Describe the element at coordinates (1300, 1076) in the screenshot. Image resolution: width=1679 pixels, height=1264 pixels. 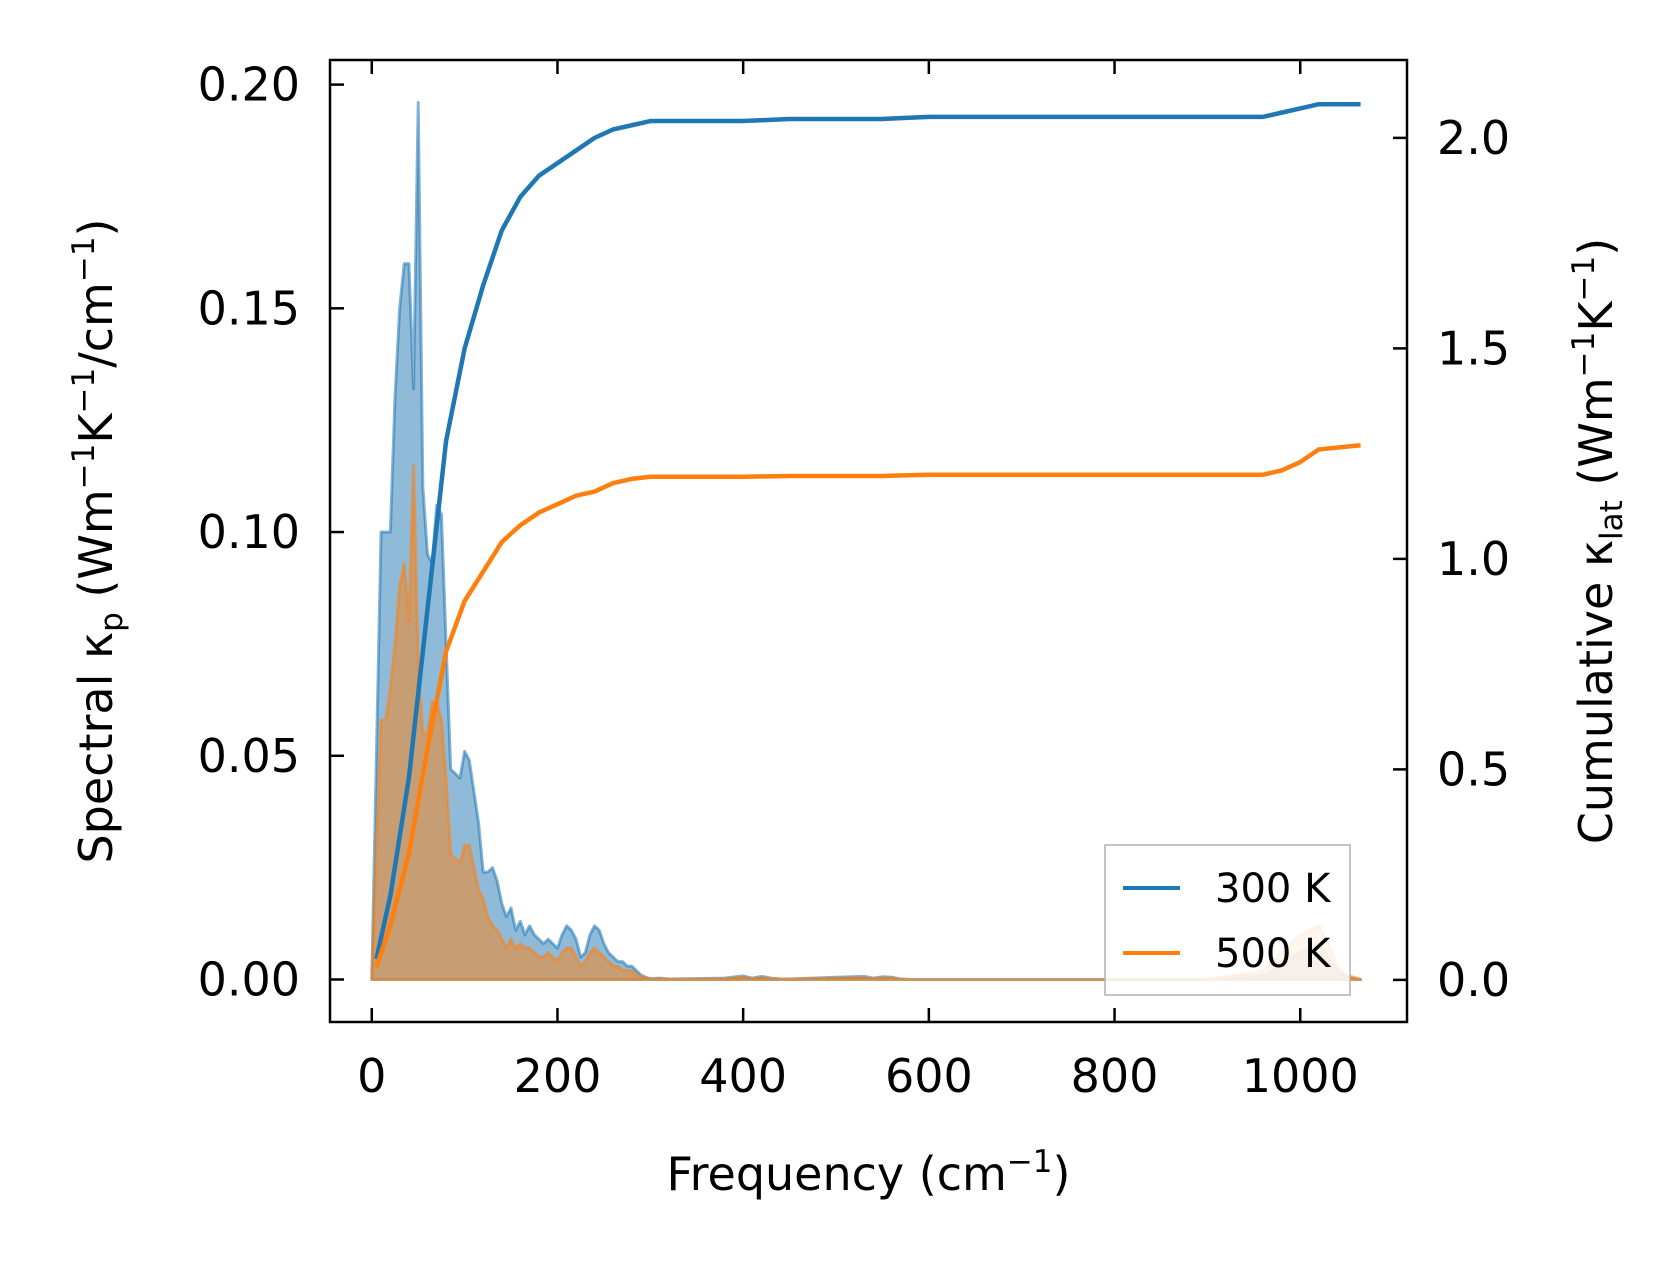
I see `x-tick-label: 1000` at that location.